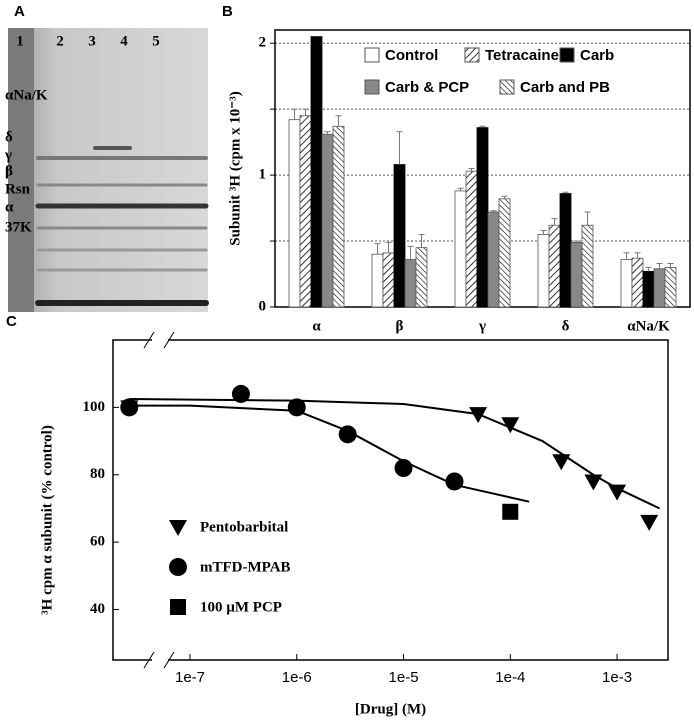  I want to click on y-tick-label: 40, so click(97, 609).